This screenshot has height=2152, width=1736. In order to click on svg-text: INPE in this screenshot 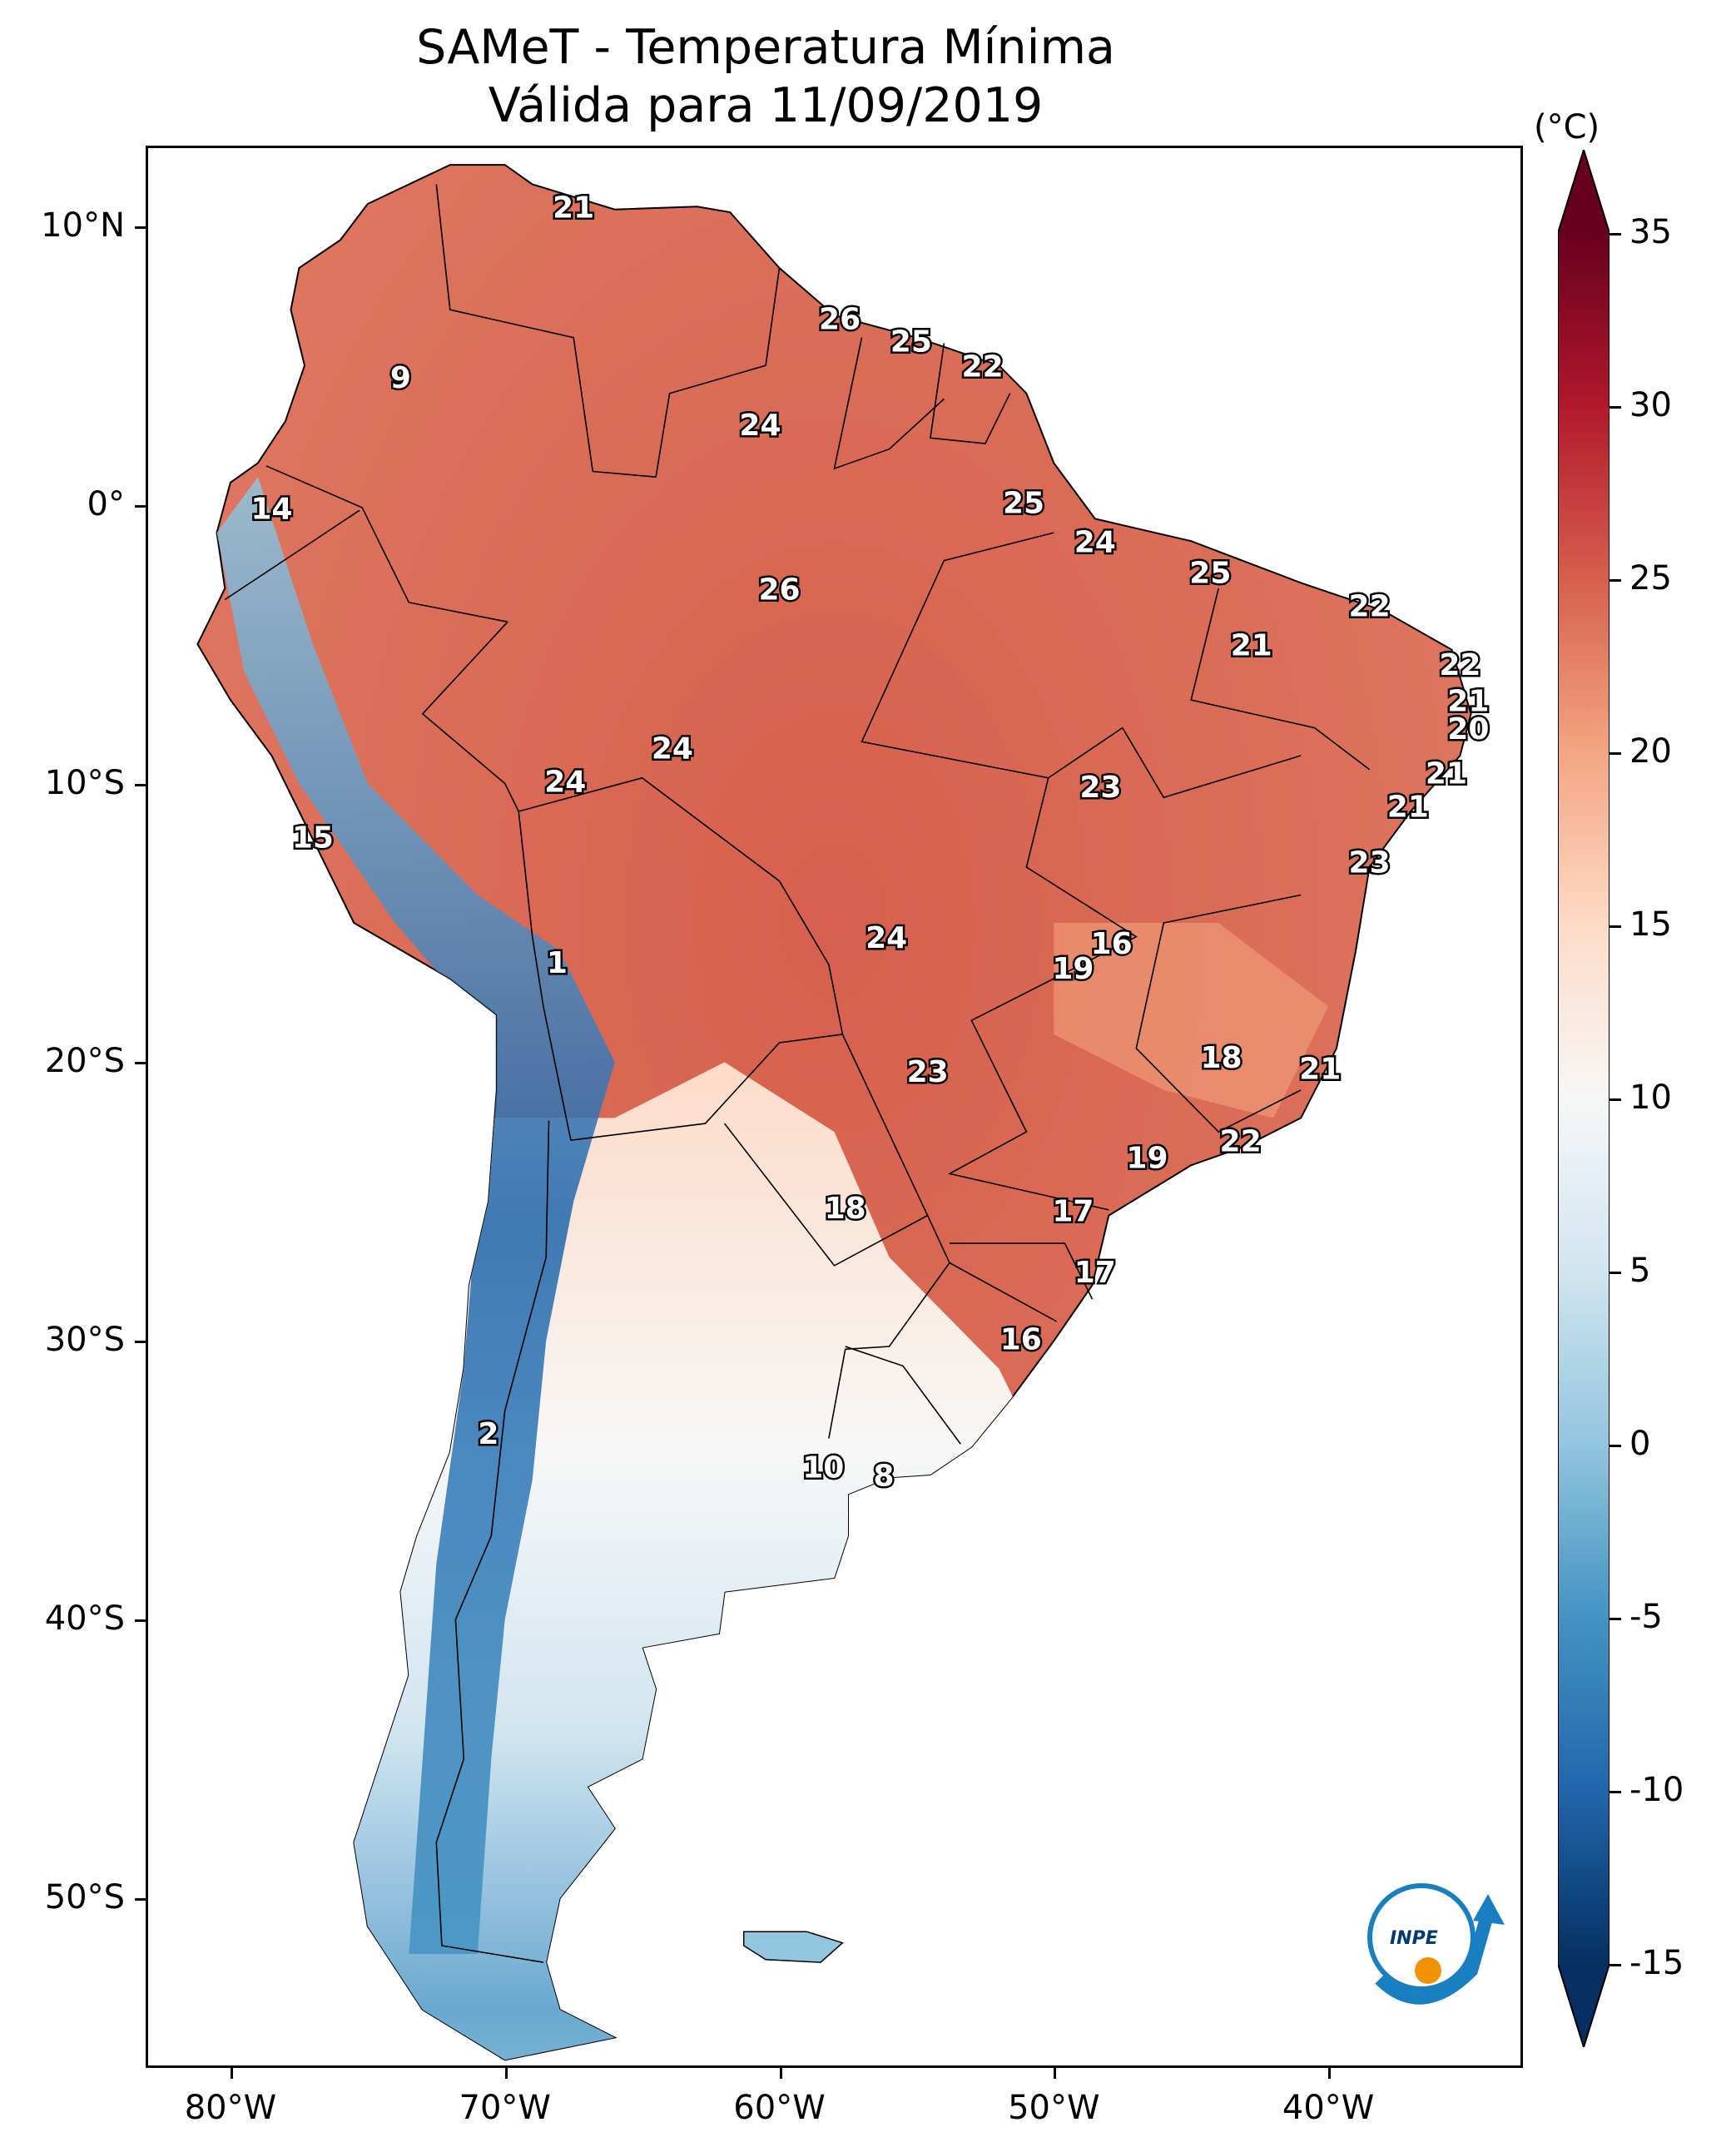, I will do `click(1414, 1938)`.